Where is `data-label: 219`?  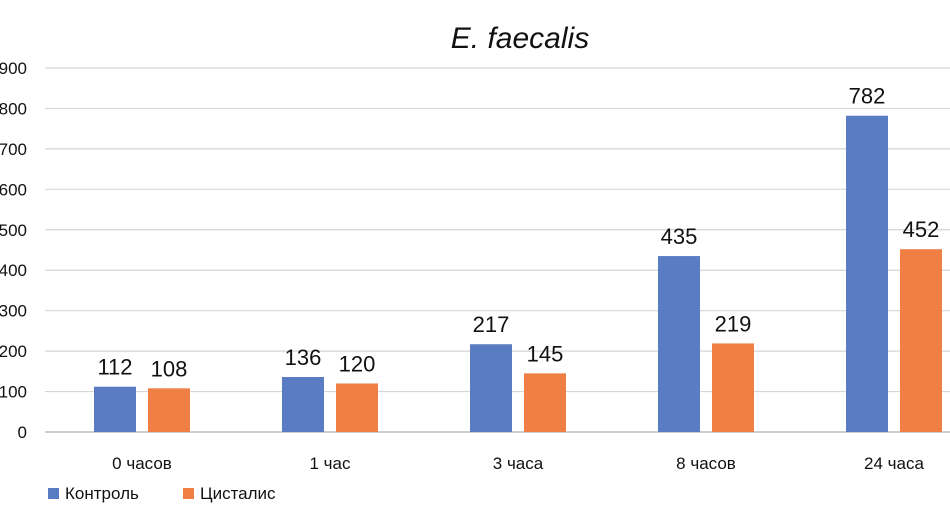
data-label: 219 is located at coordinates (733, 323).